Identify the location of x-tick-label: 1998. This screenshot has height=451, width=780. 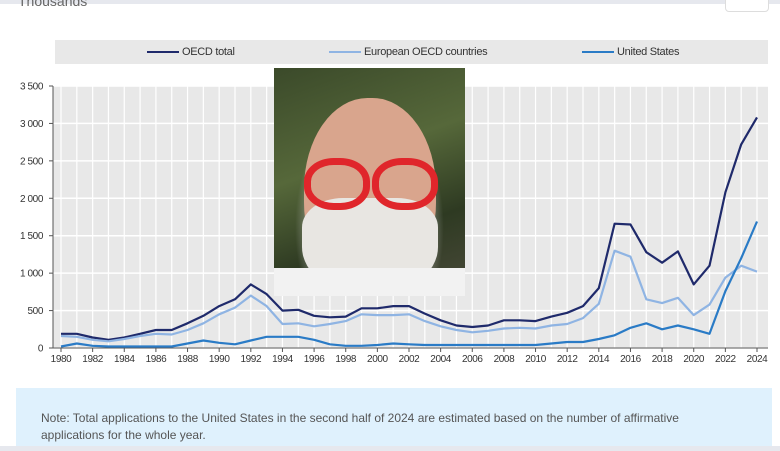
(345, 359).